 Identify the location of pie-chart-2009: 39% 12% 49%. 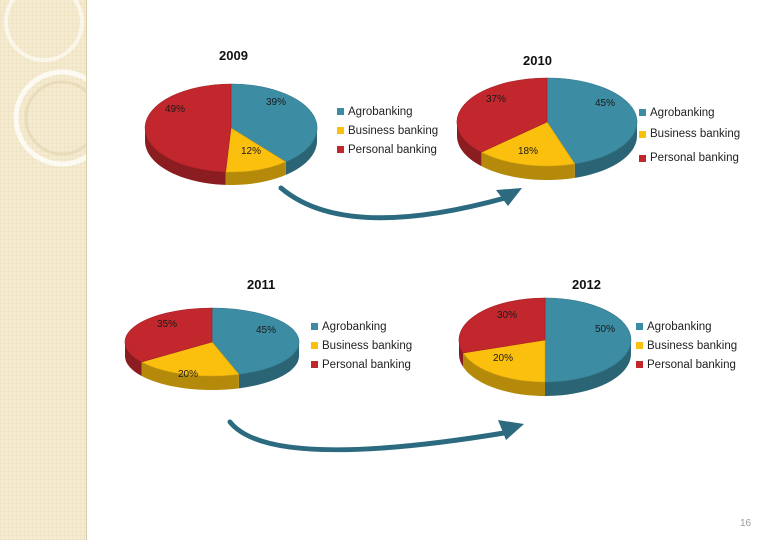
(231, 134).